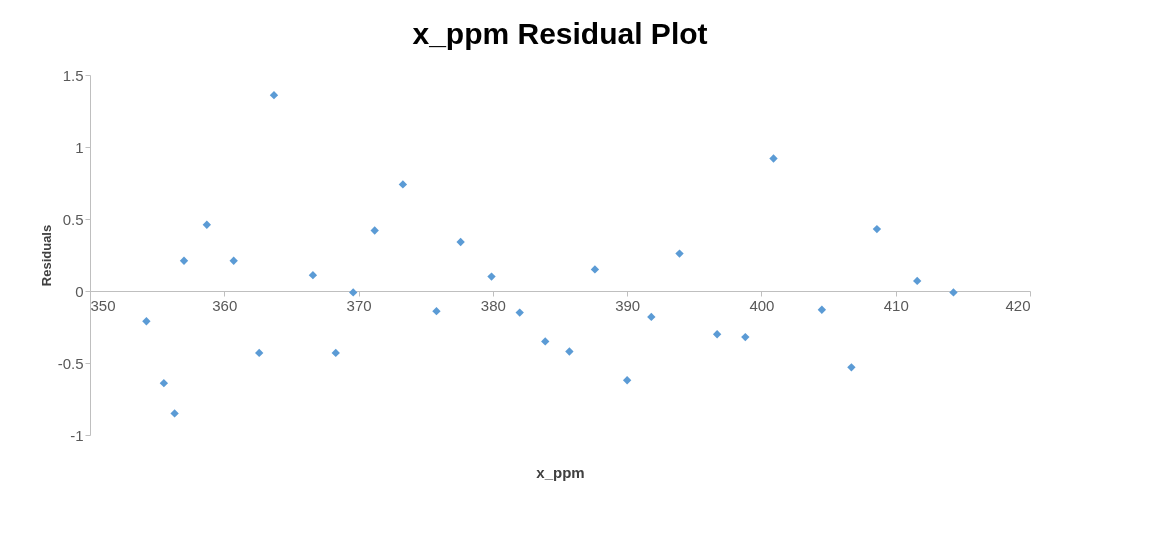 The height and width of the screenshot is (558, 1155). Describe the element at coordinates (628, 305) in the screenshot. I see `x-tick-label: 390` at that location.